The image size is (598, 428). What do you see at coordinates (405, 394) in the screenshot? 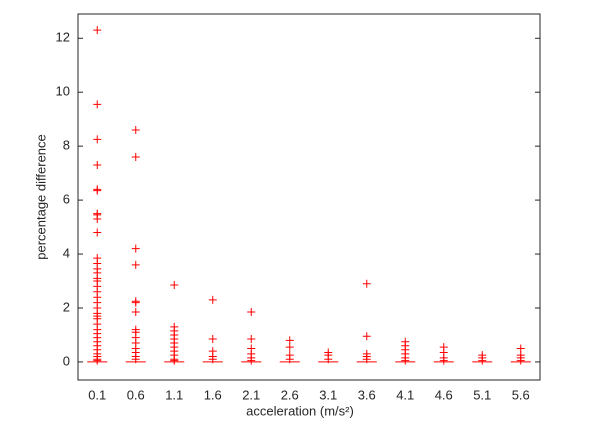
I see `x-tick-label: 4.1` at bounding box center [405, 394].